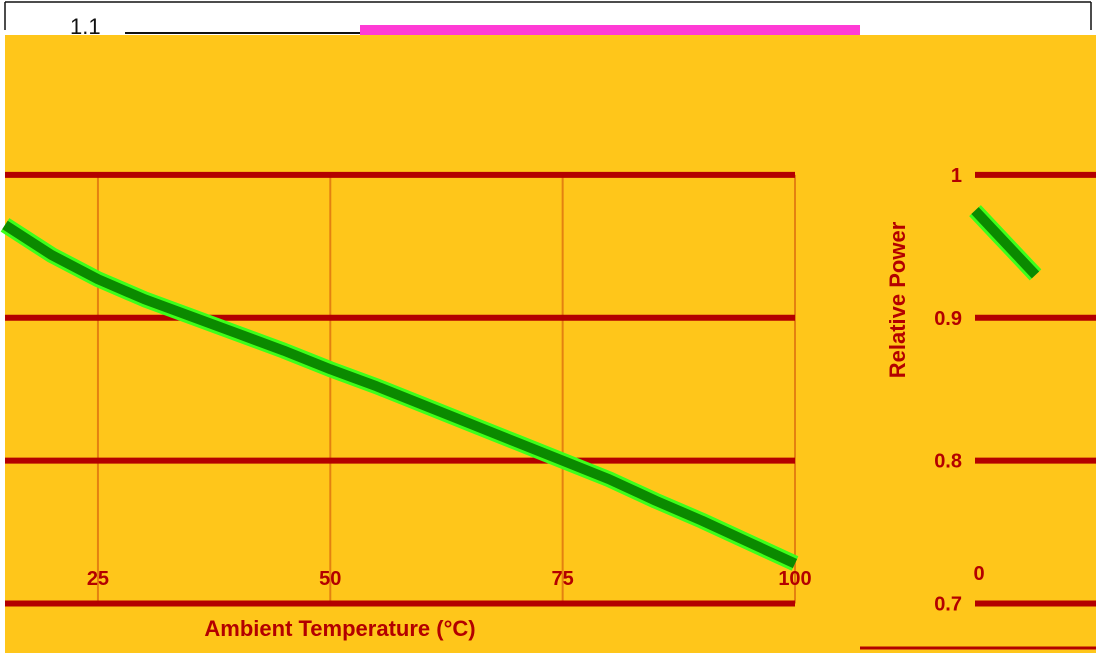 This screenshot has height=657, width=1096. What do you see at coordinates (98, 579) in the screenshot?
I see `left-x-tick-label: 25` at bounding box center [98, 579].